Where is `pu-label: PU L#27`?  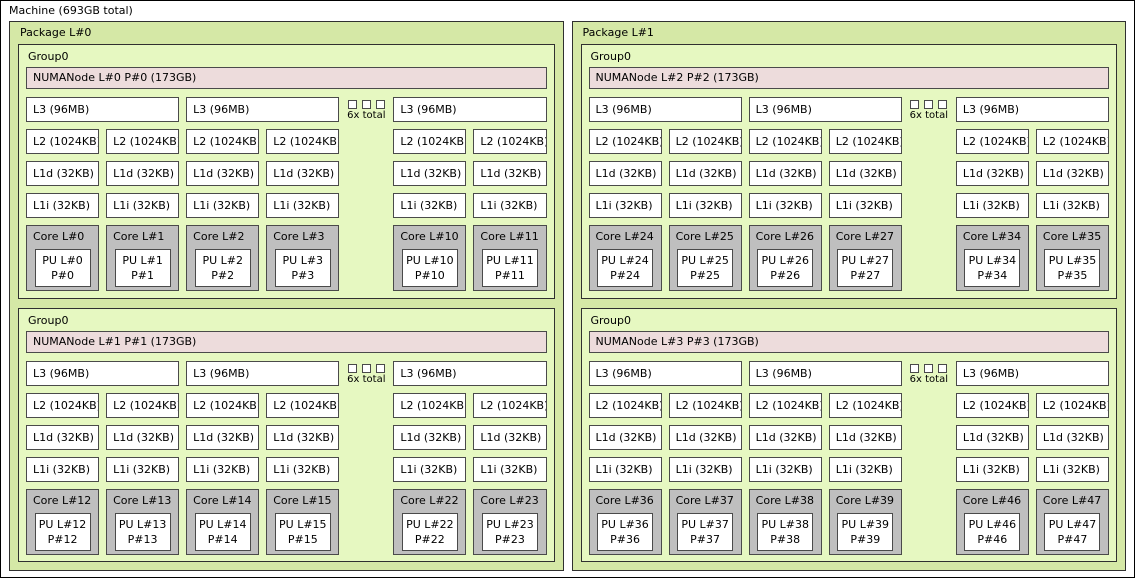 pu-label: PU L#27 is located at coordinates (865, 260).